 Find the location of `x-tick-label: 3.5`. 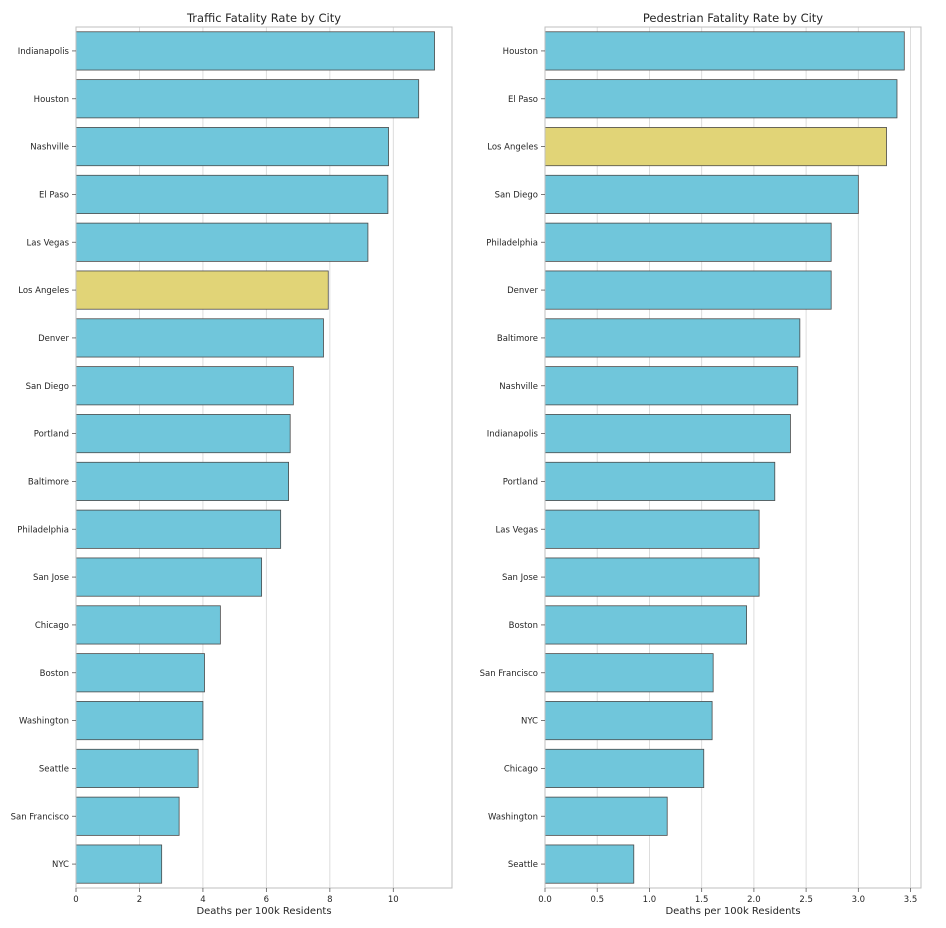

x-tick-label: 3.5 is located at coordinates (911, 900).